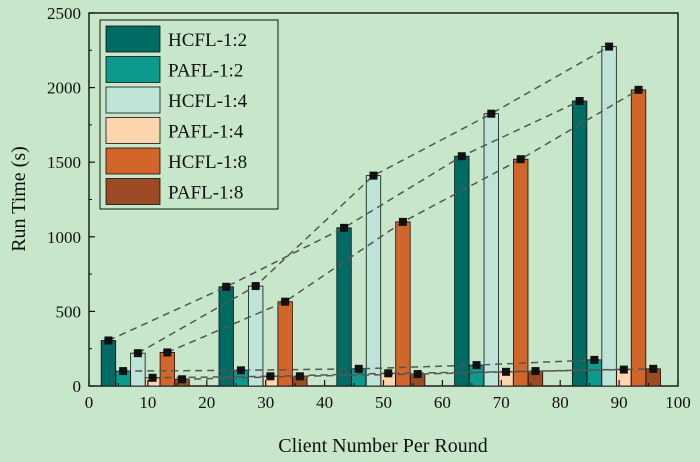 The width and height of the screenshot is (700, 462). Describe the element at coordinates (69, 311) in the screenshot. I see `y-tick-label-1: 500` at that location.